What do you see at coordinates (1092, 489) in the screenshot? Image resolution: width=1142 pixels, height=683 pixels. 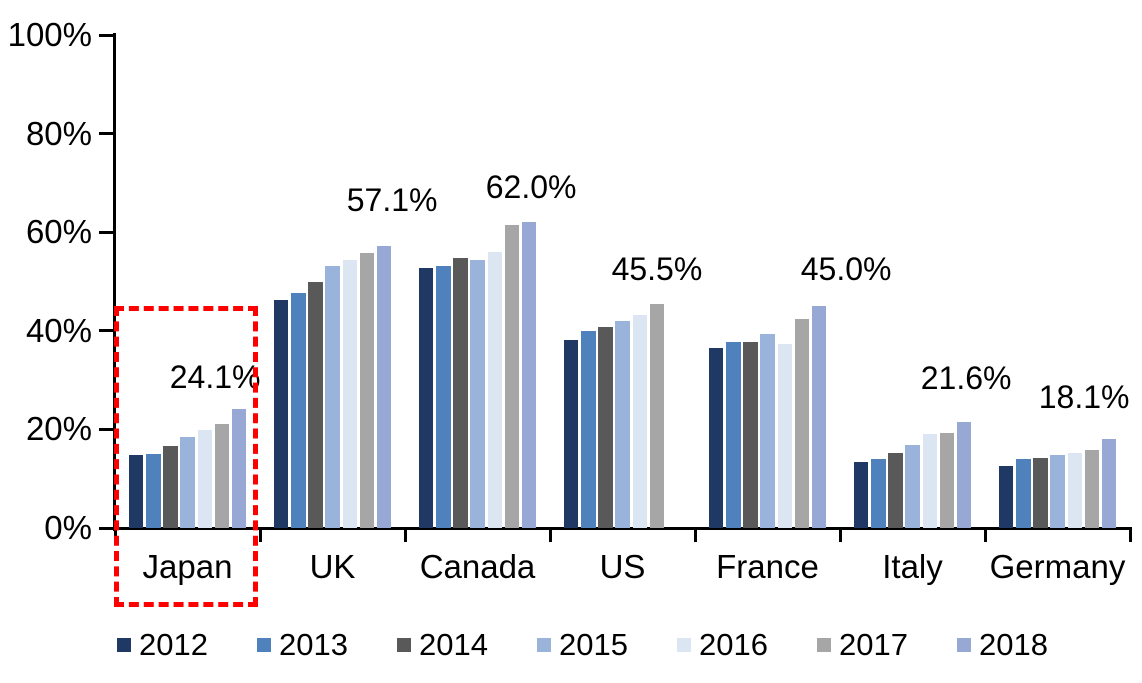 I see `bar-germany-2017` at bounding box center [1092, 489].